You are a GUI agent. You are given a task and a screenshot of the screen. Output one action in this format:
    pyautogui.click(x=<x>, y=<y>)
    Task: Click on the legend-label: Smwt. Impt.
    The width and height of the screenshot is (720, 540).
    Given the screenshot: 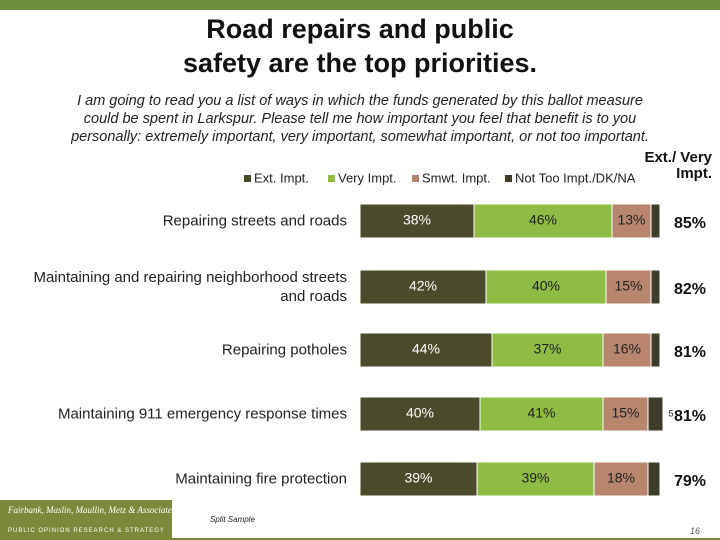 What is the action you would take?
    pyautogui.click(x=456, y=177)
    